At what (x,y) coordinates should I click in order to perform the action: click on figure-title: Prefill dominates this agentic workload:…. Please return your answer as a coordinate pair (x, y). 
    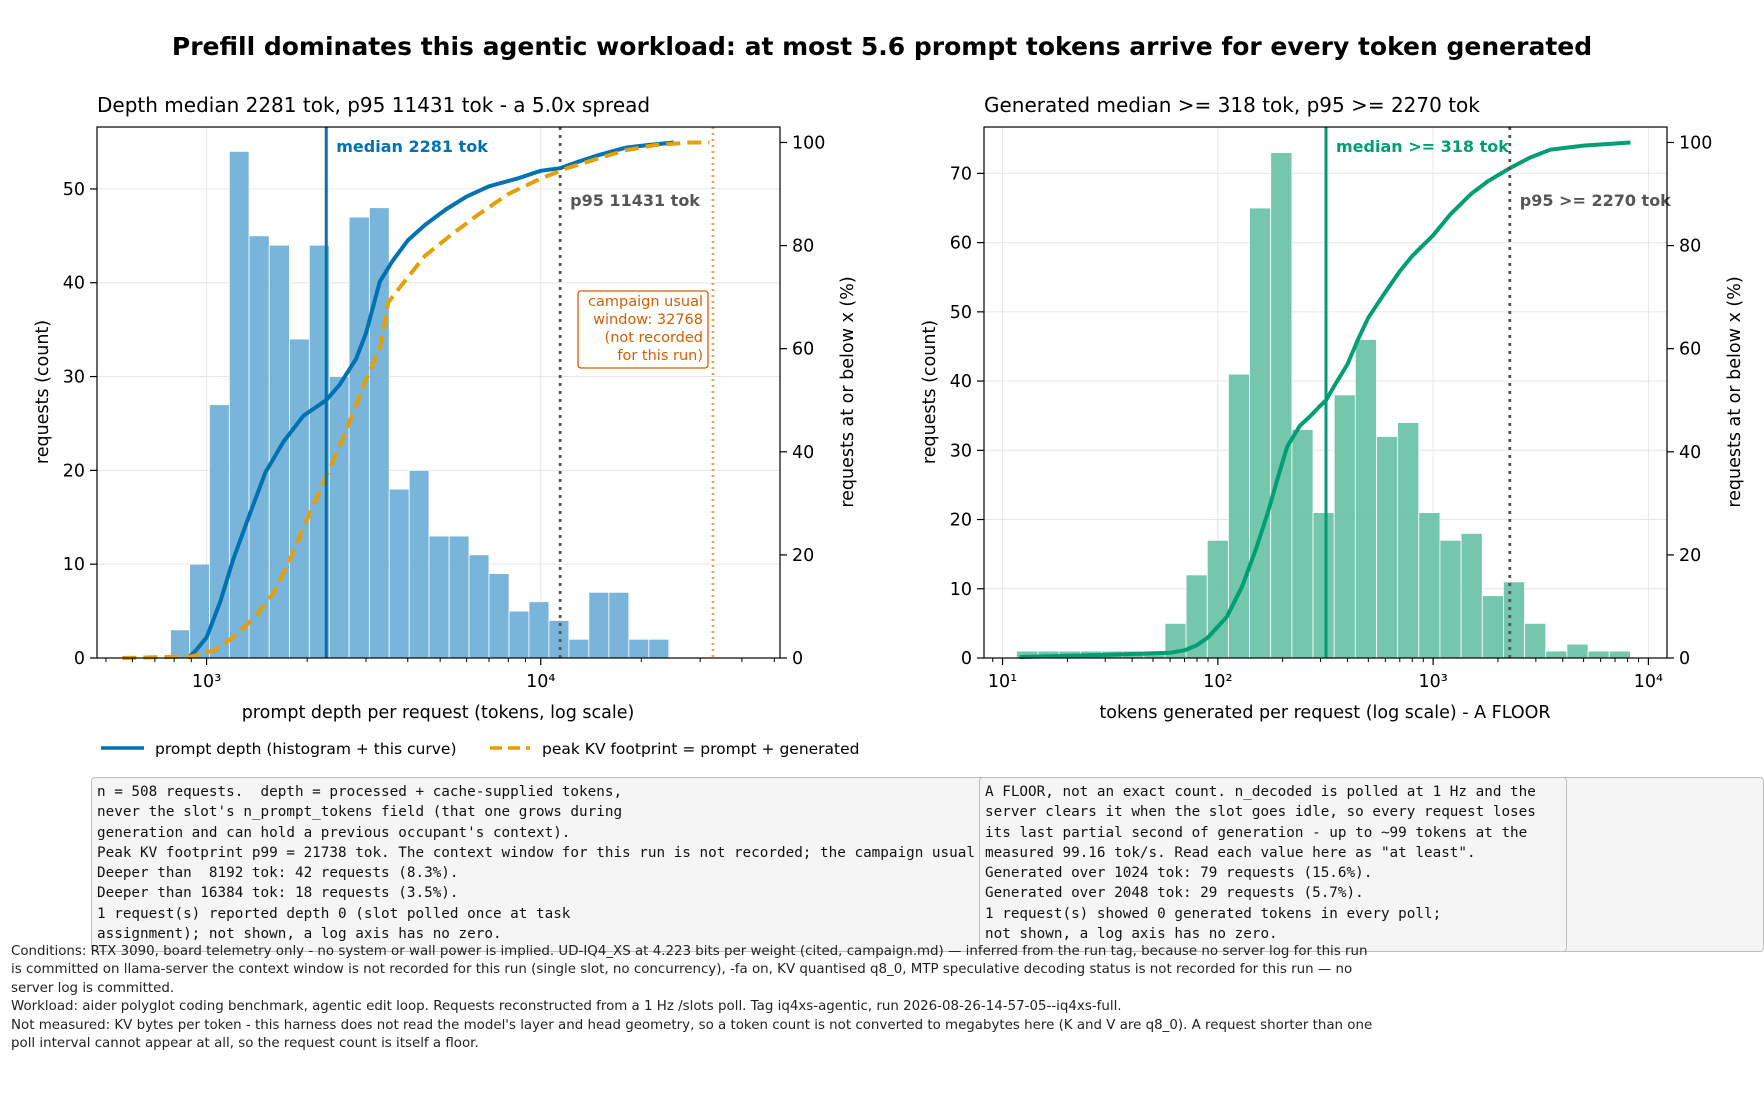
    Looking at the image, I should click on (882, 46).